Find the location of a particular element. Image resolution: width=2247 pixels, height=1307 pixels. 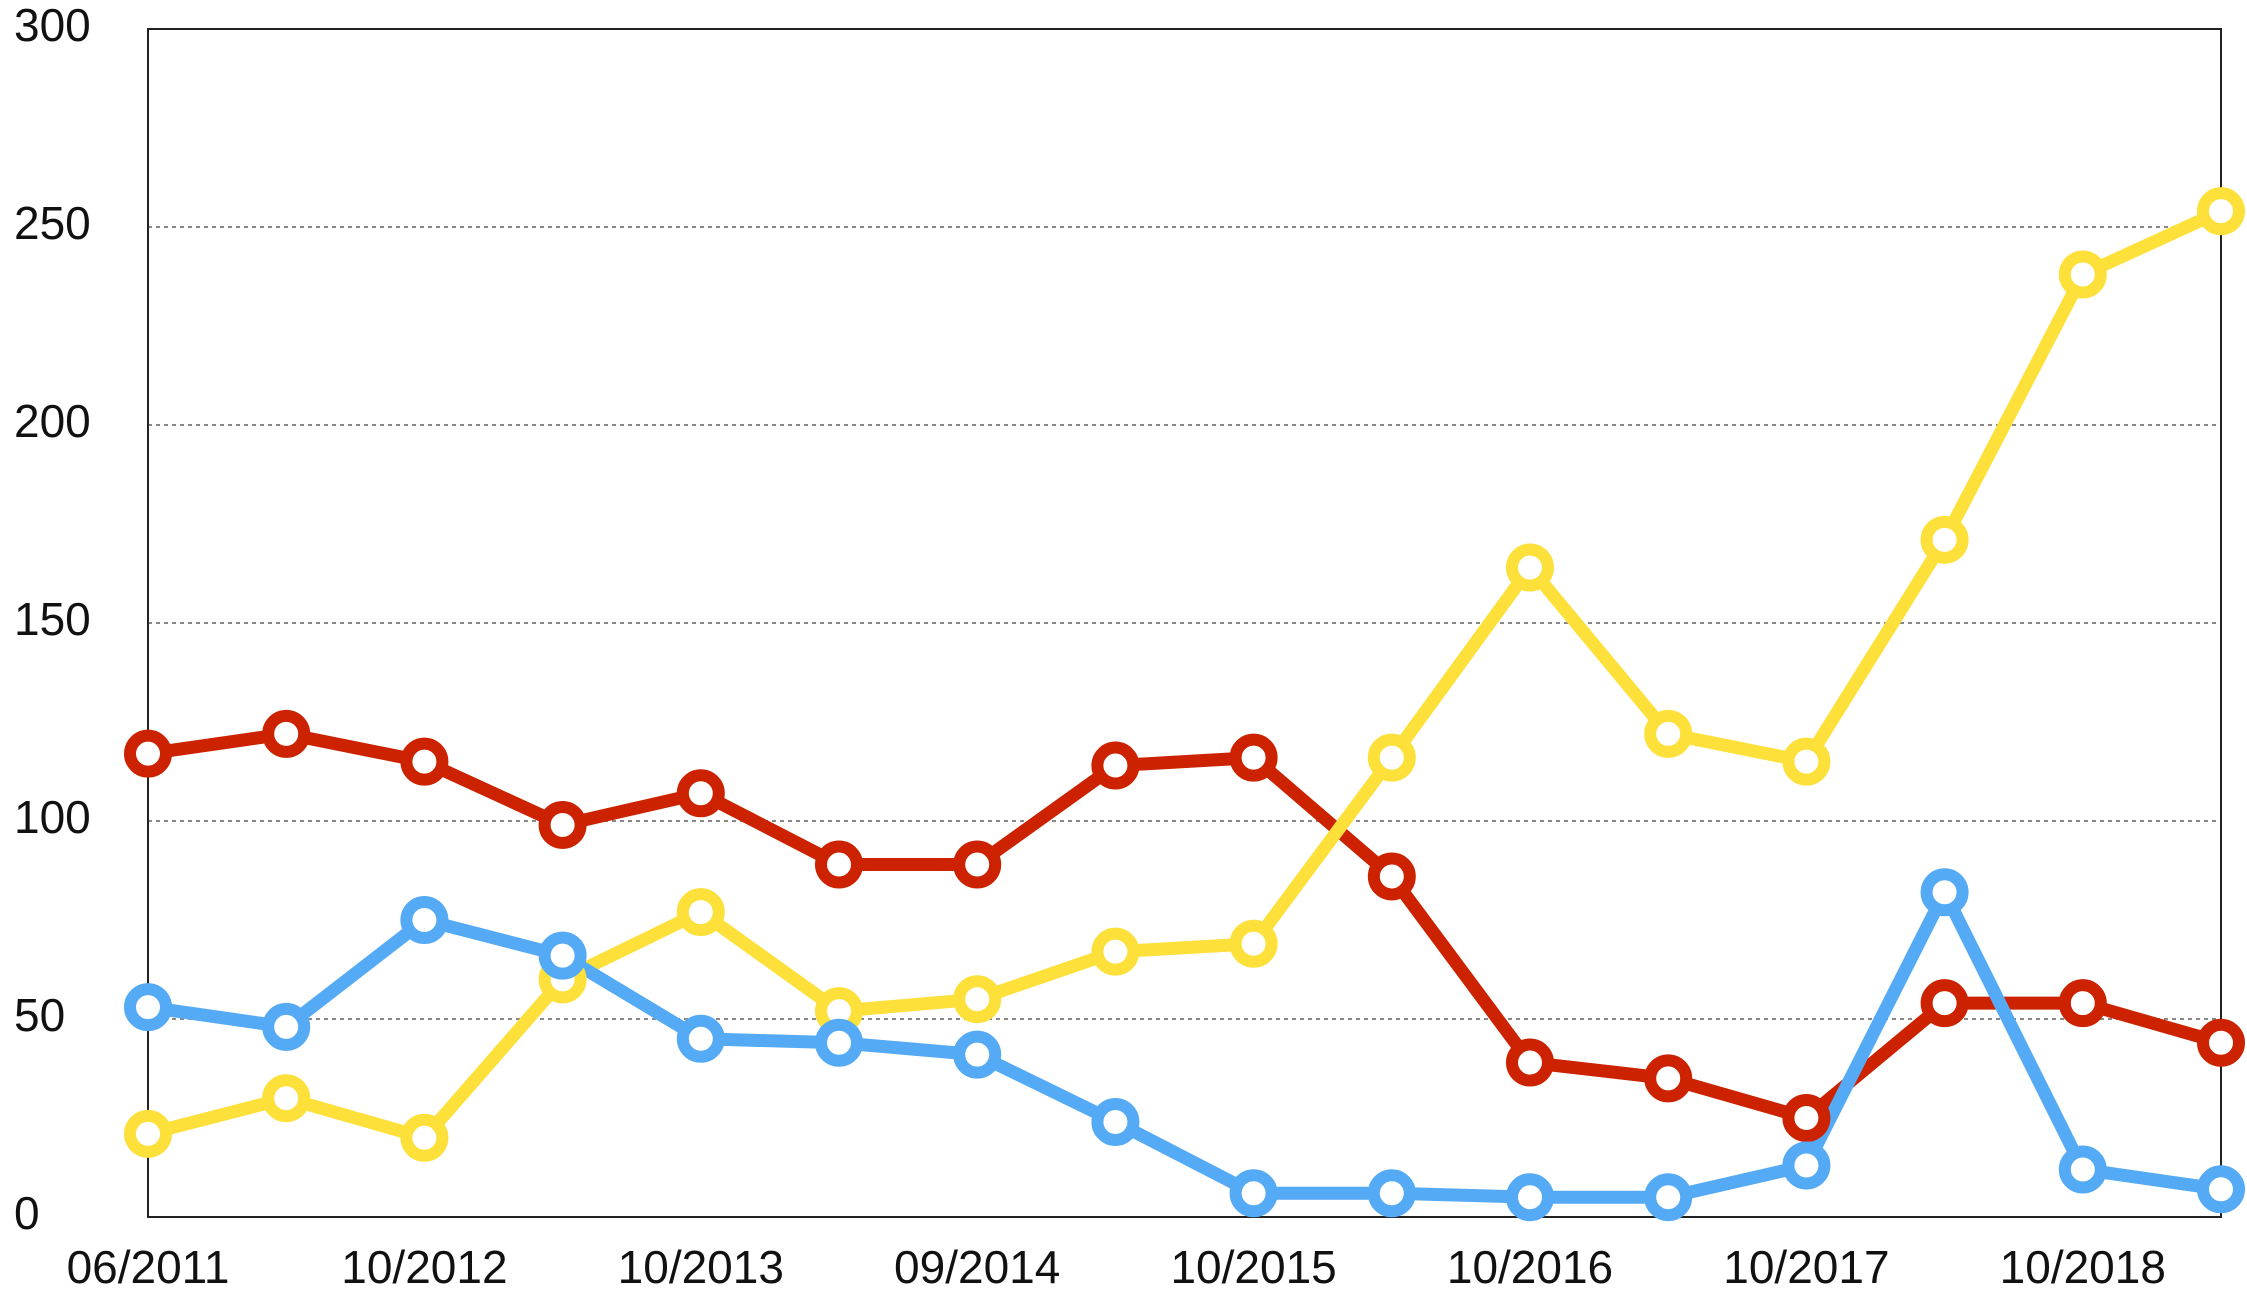

y-tick-label: 100 is located at coordinates (52, 817).